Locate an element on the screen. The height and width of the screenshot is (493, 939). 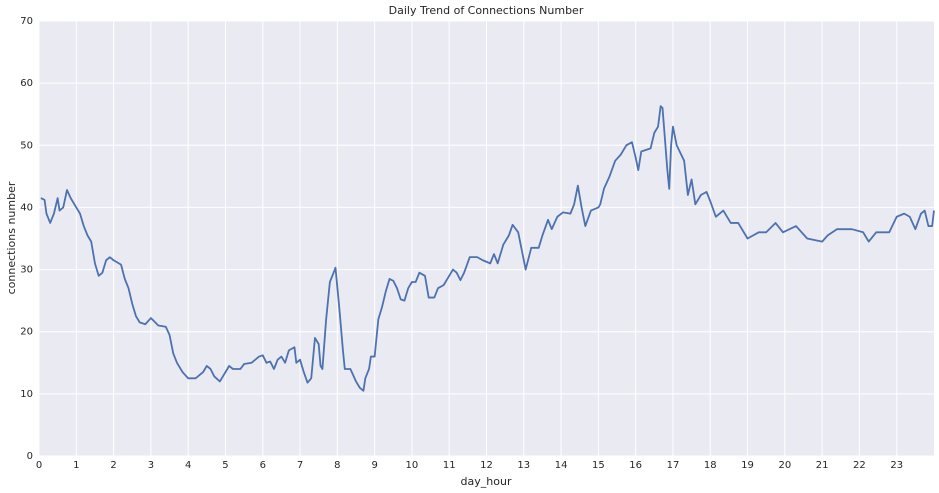
y-tick-label: 20 is located at coordinates (26, 332).